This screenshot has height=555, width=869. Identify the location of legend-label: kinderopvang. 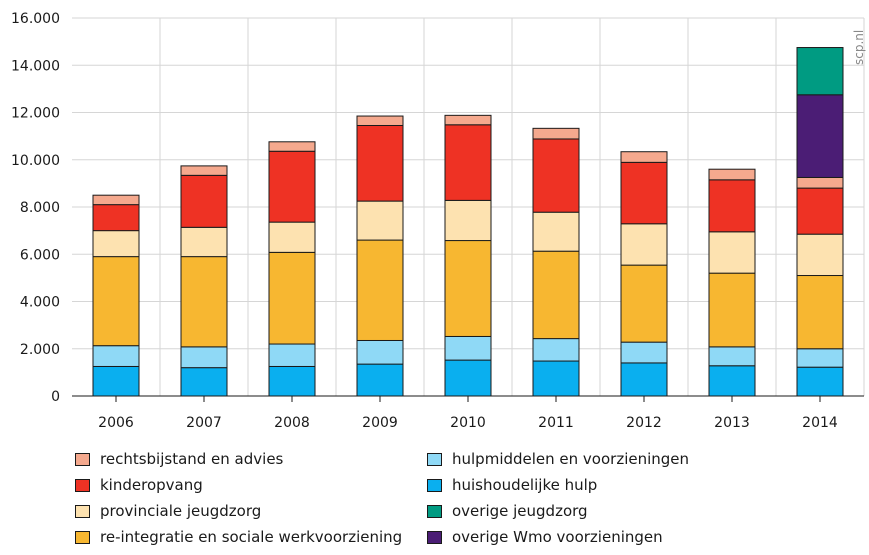
(151, 485).